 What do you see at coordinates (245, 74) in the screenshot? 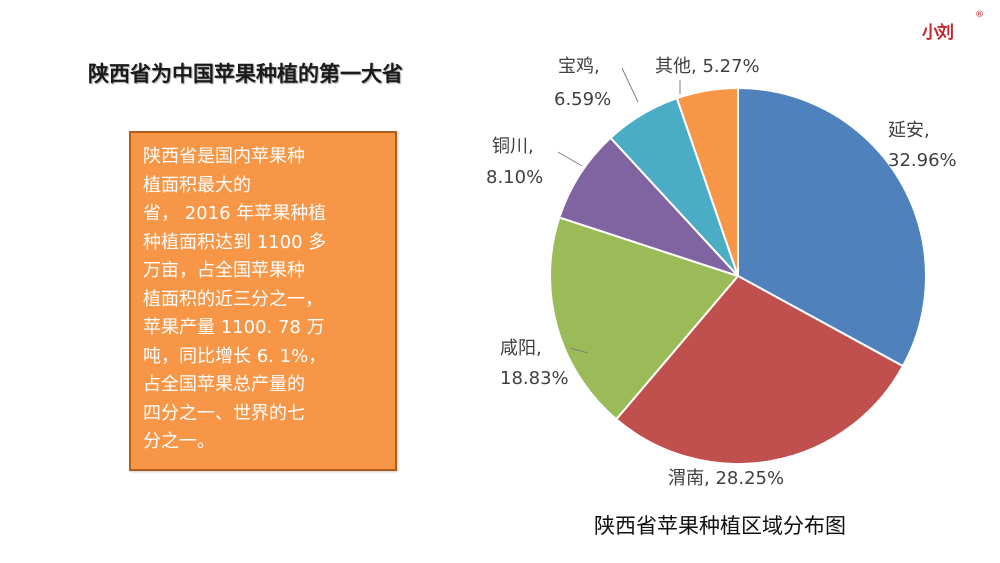
I see `slide-title: 陕西省为中国苹果种植的第一大省` at bounding box center [245, 74].